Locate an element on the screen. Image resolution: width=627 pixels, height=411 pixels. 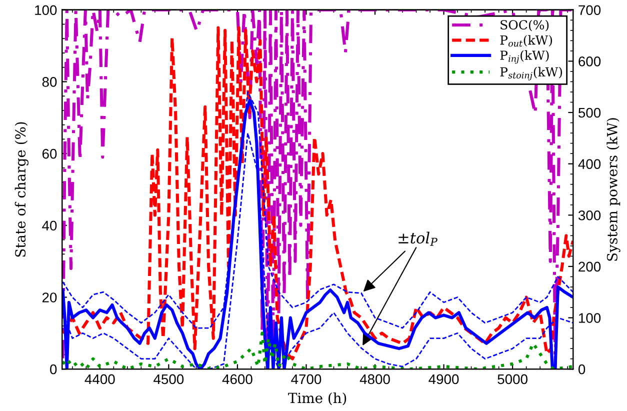
y-tick-label: 40 is located at coordinates (49, 225).